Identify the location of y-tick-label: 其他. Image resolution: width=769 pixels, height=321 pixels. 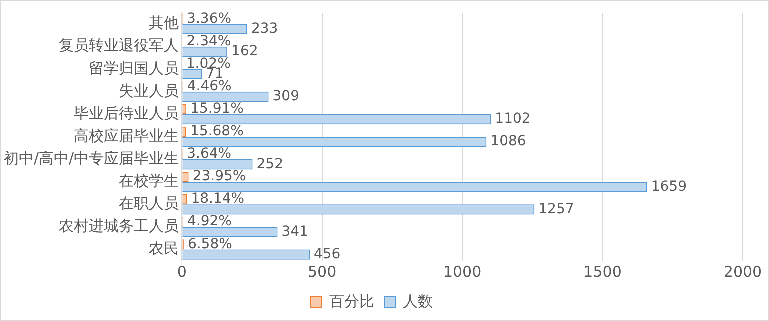
(164, 23).